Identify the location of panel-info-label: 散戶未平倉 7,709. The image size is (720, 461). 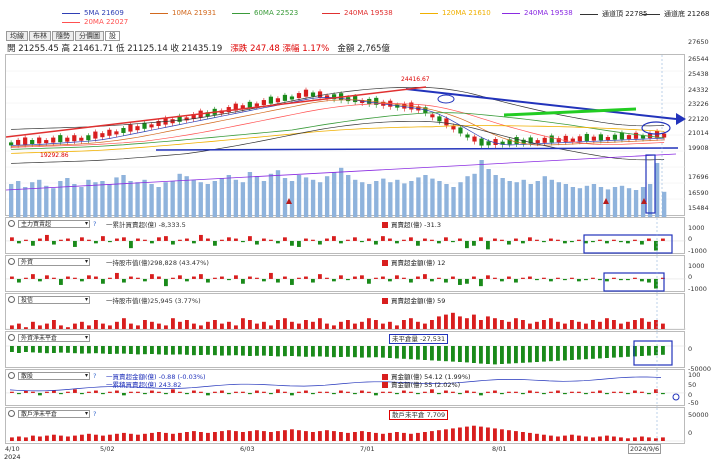
(419, 414).